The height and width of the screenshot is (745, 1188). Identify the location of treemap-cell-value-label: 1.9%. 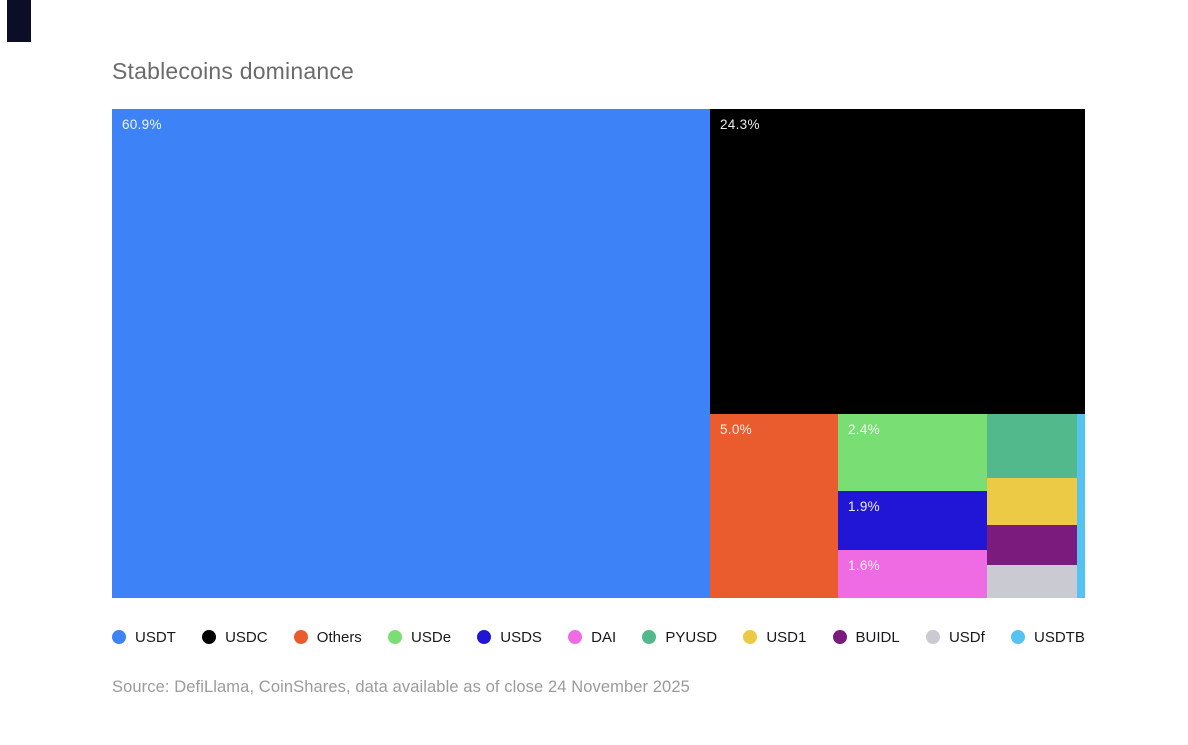
(864, 506).